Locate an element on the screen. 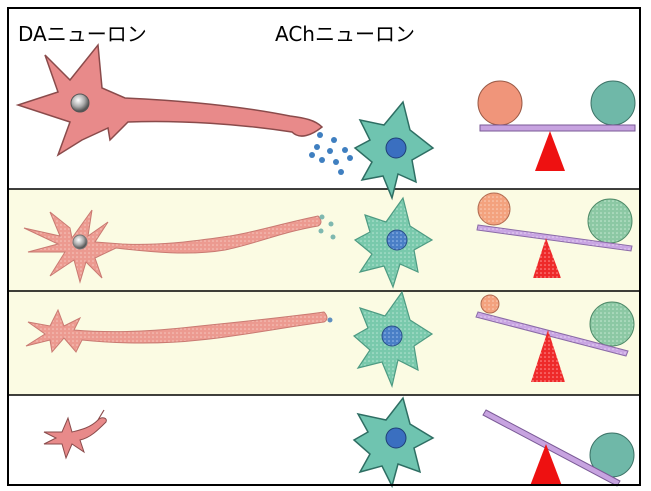  ach-neuron-header: AChニューロン is located at coordinates (345, 34).